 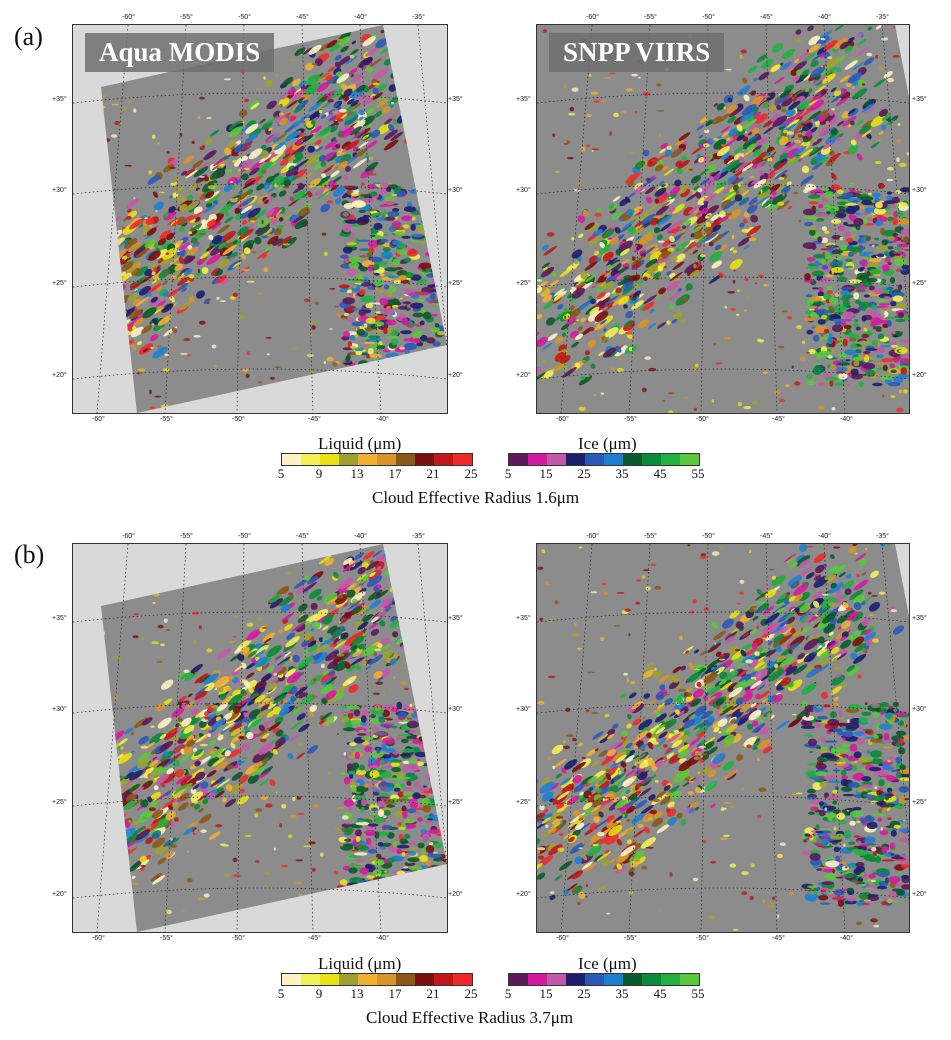 What do you see at coordinates (476, 497) in the screenshot?
I see `panel-a-caption: Cloud Effective Radius 1.6μm` at bounding box center [476, 497].